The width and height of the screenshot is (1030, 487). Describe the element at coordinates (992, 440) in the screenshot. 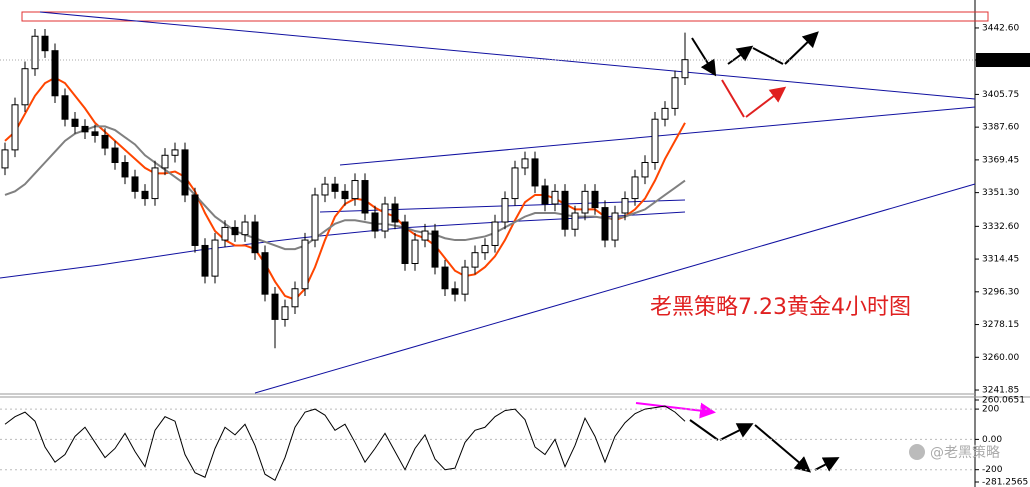

I see `y-tick-label: 0.00` at that location.